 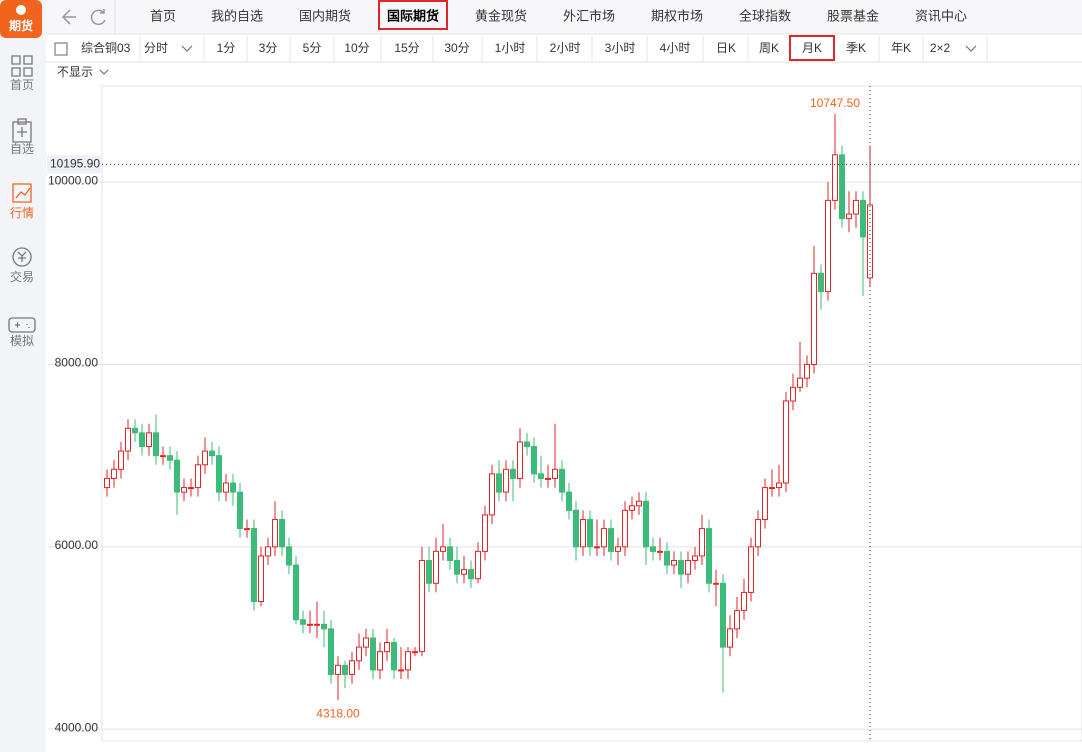 I want to click on nav-tab: 资讯中心, so click(x=941, y=15).